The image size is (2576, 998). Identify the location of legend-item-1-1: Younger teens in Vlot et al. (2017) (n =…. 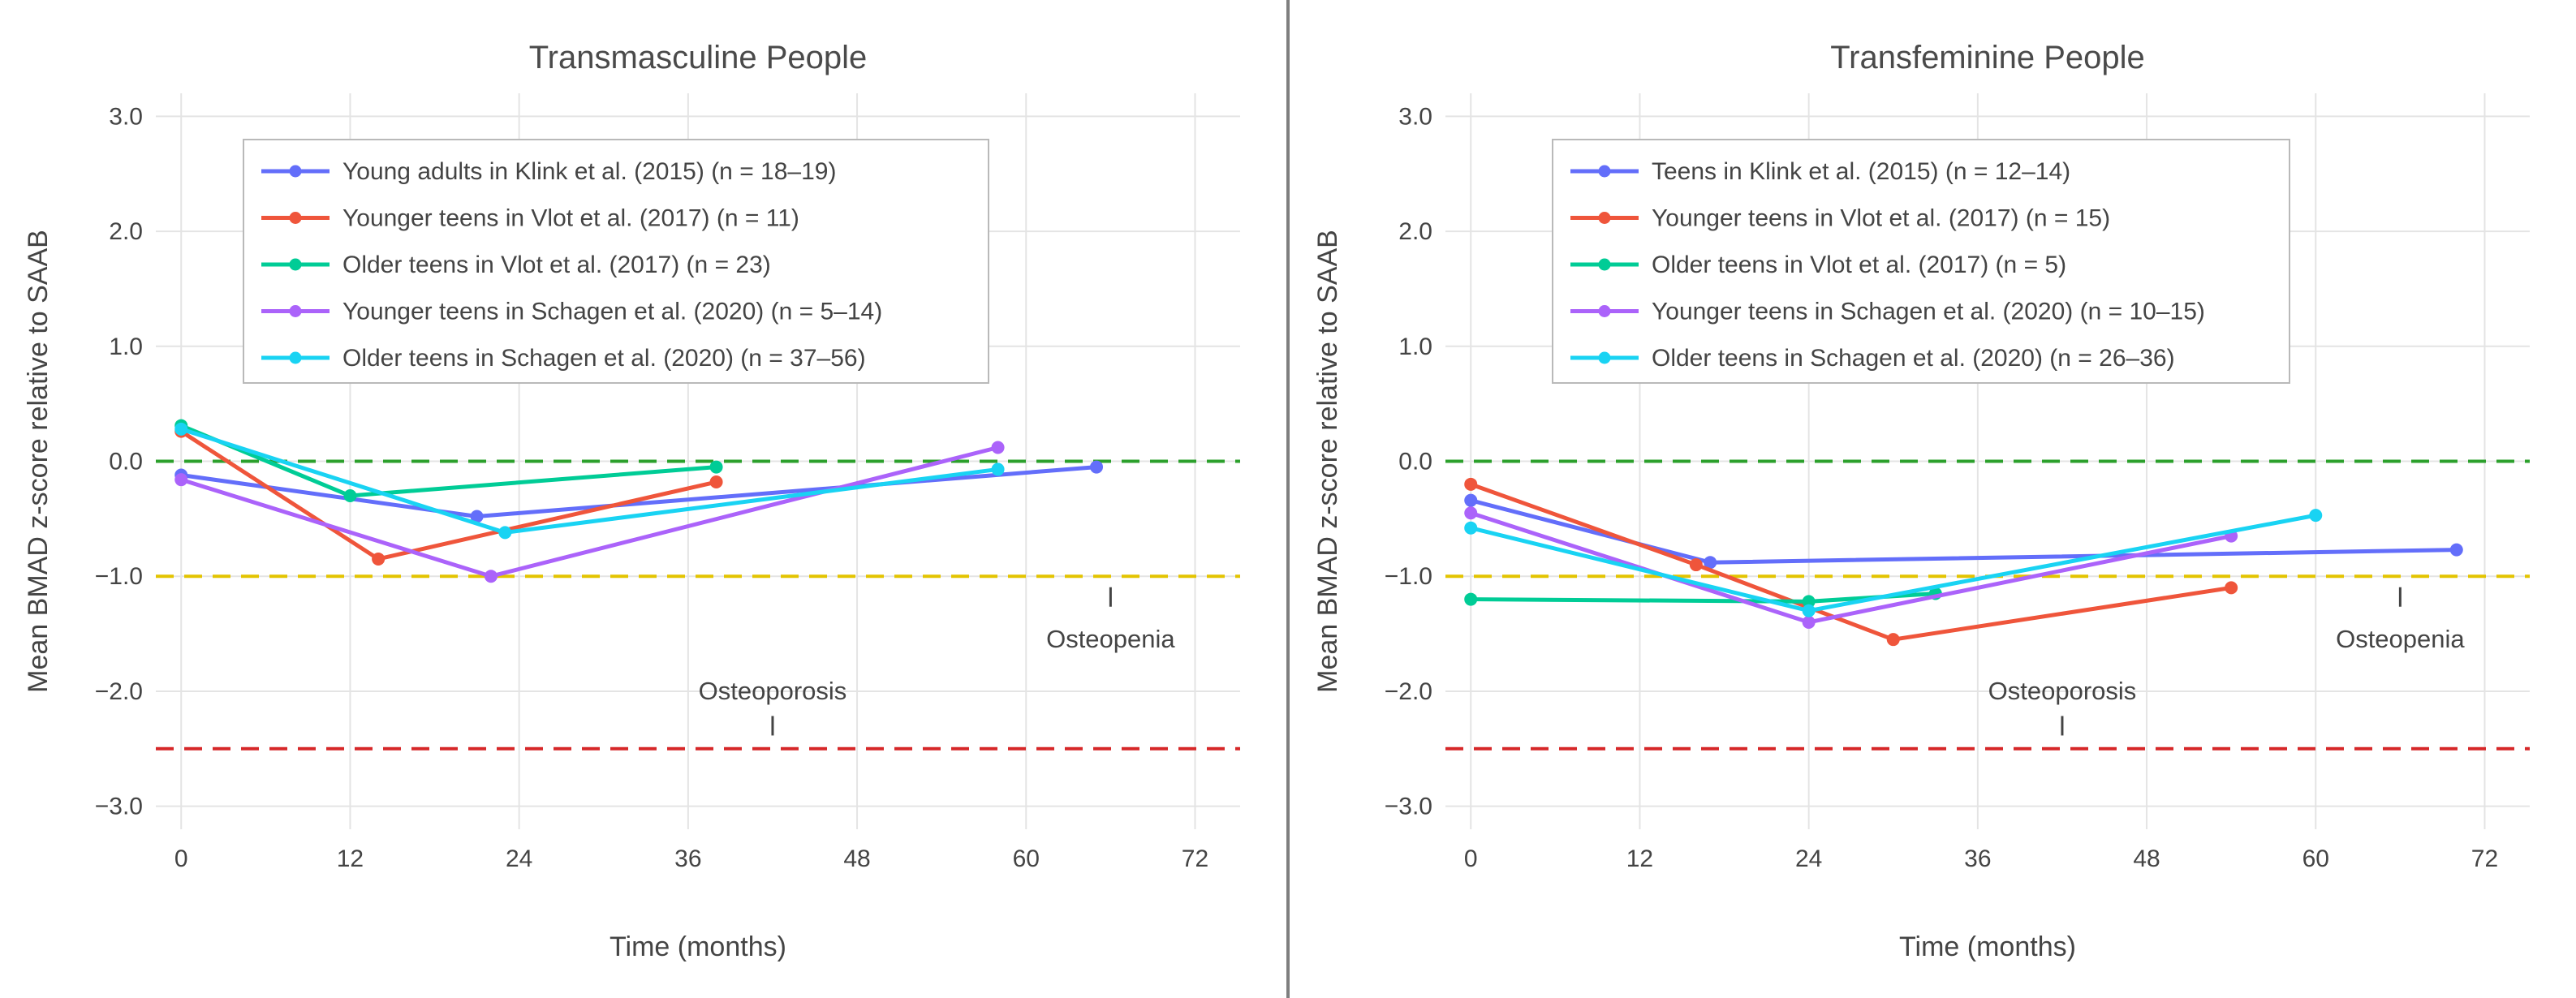
(1840, 219).